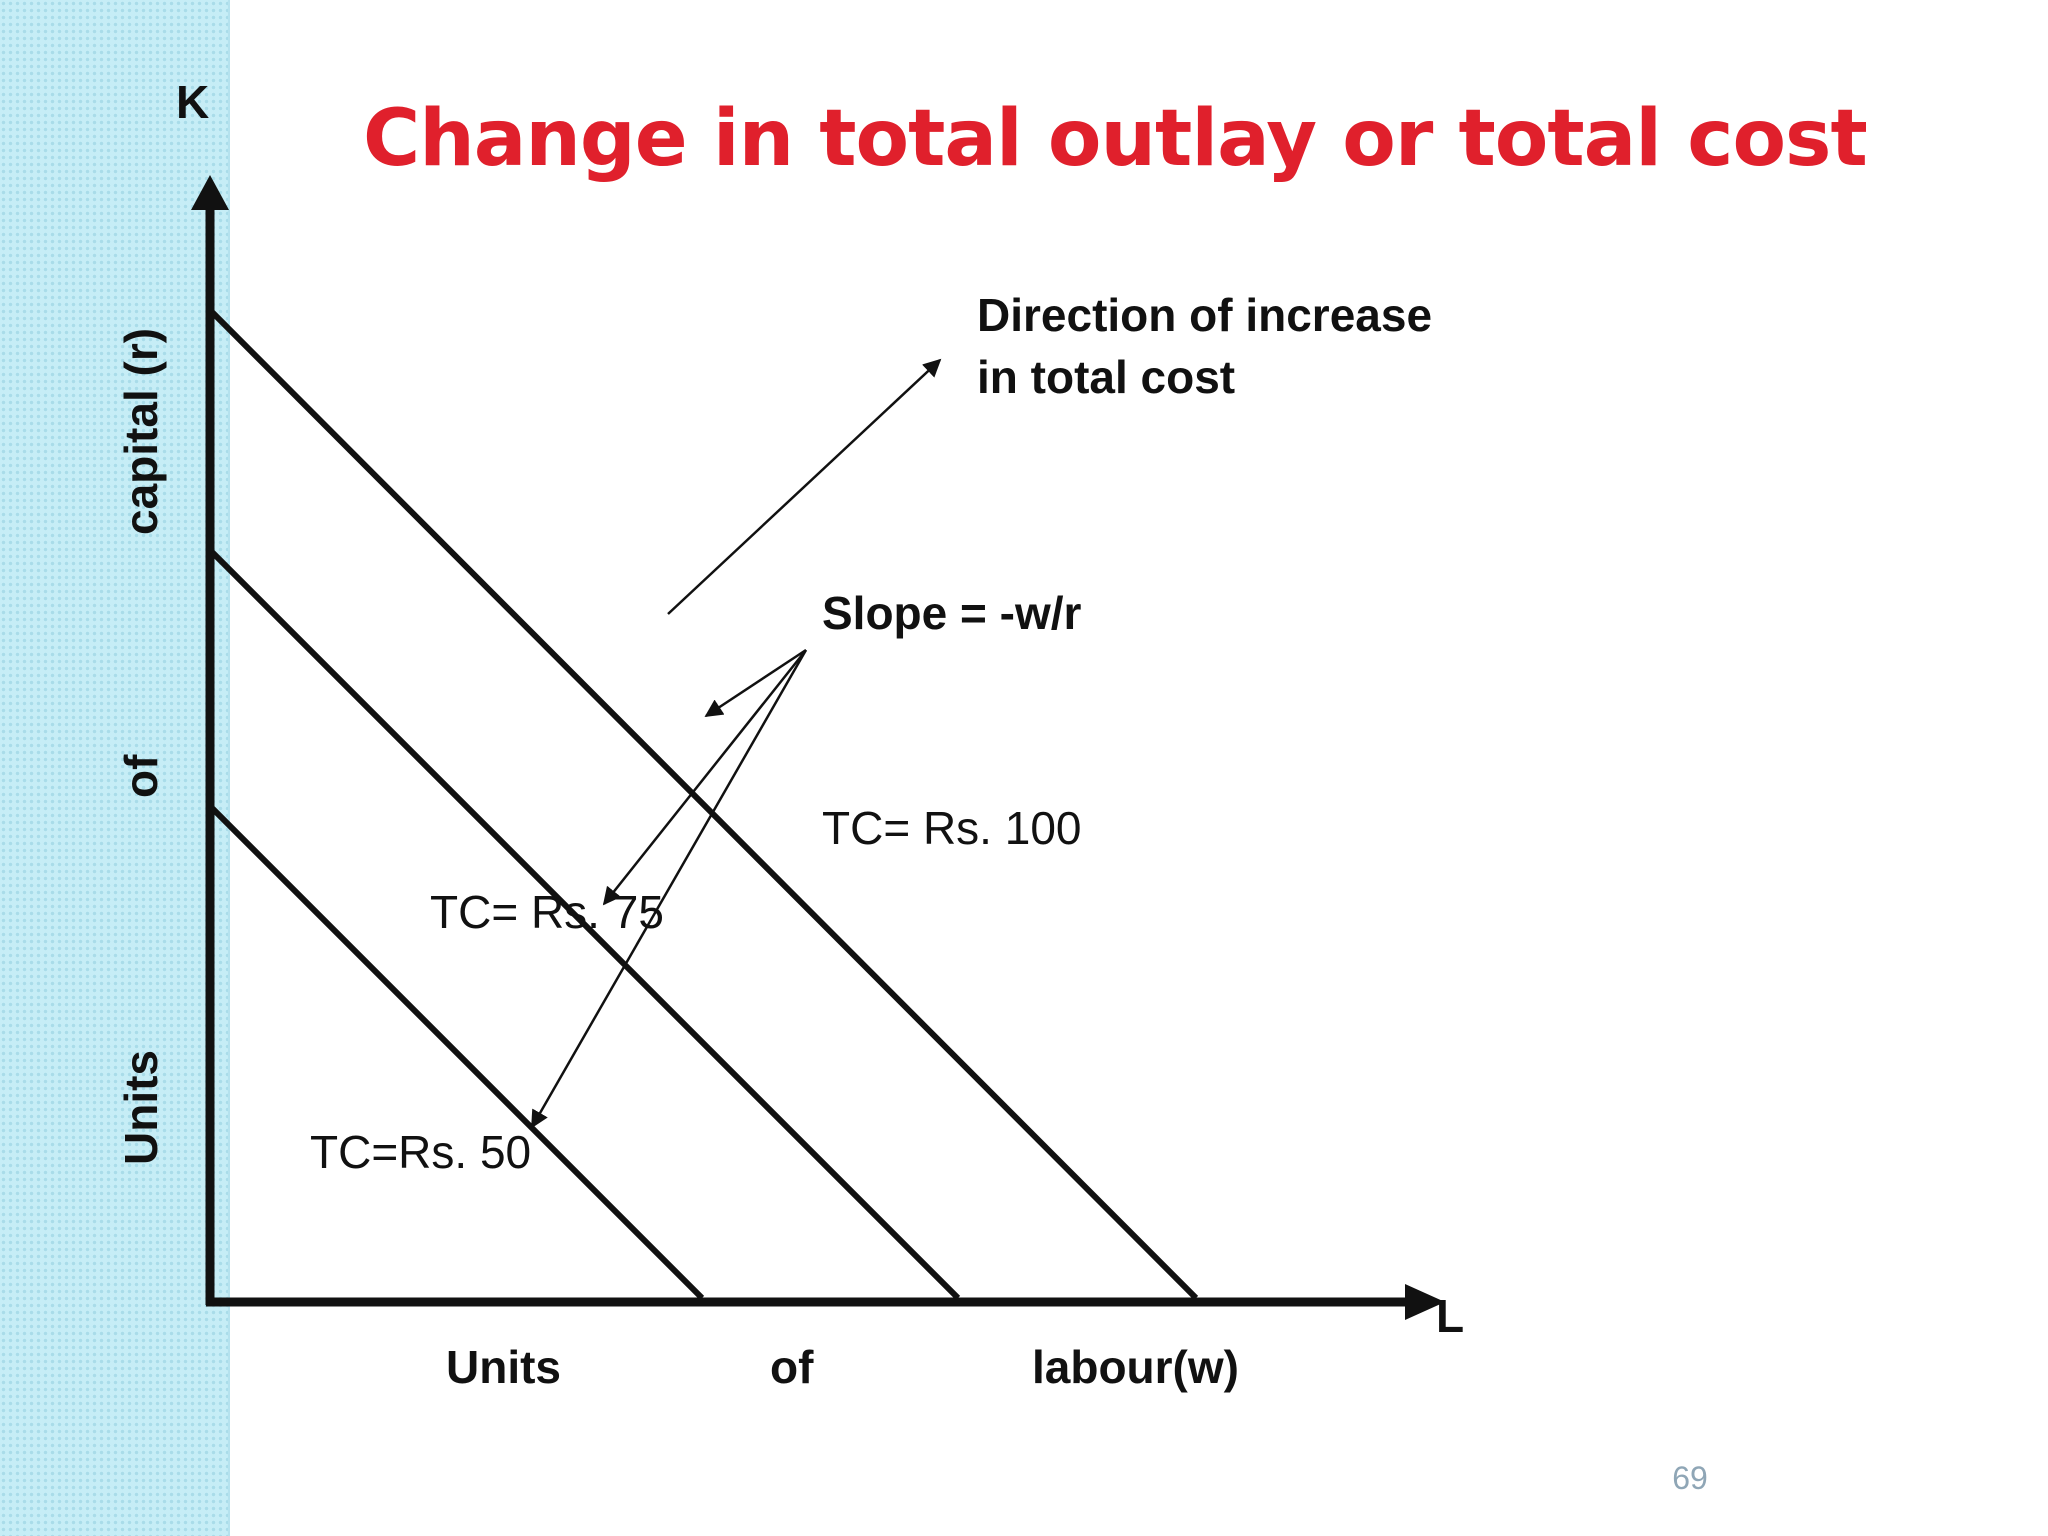  I want to click on x-axis-label-word: labour(w), so click(1135, 1367).